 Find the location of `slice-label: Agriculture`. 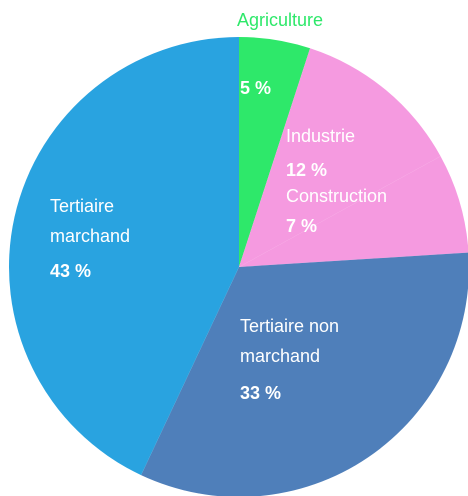

slice-label: Agriculture is located at coordinates (280, 20).